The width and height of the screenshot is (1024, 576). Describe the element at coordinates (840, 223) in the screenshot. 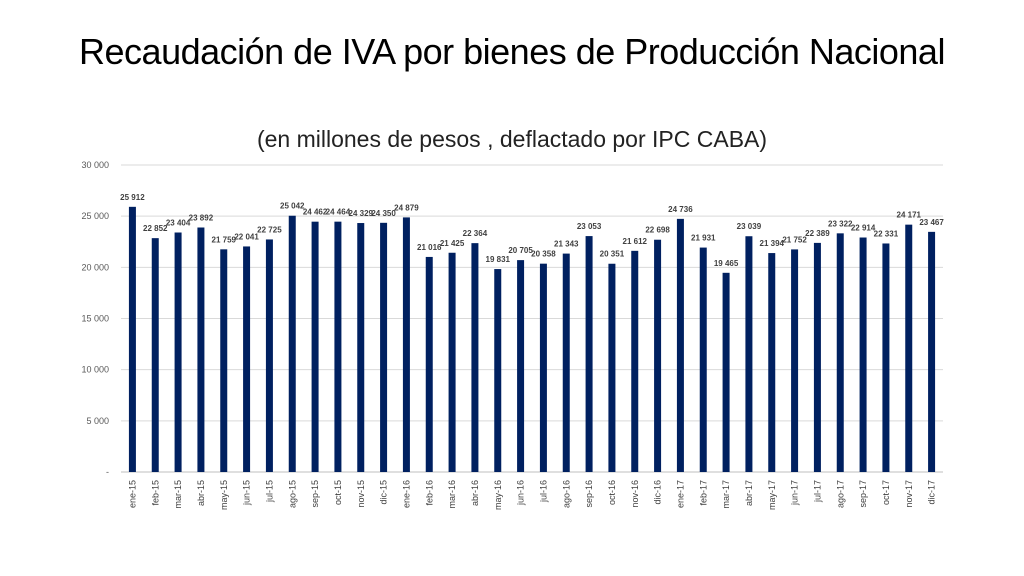

I see `data-label: 23 322` at that location.